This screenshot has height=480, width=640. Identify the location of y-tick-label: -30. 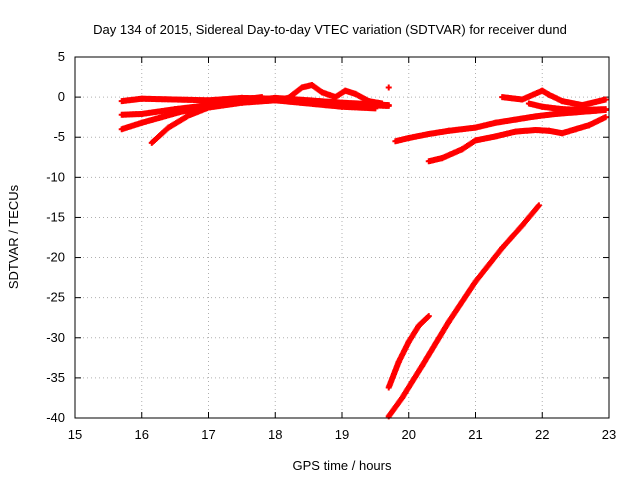
(55, 337).